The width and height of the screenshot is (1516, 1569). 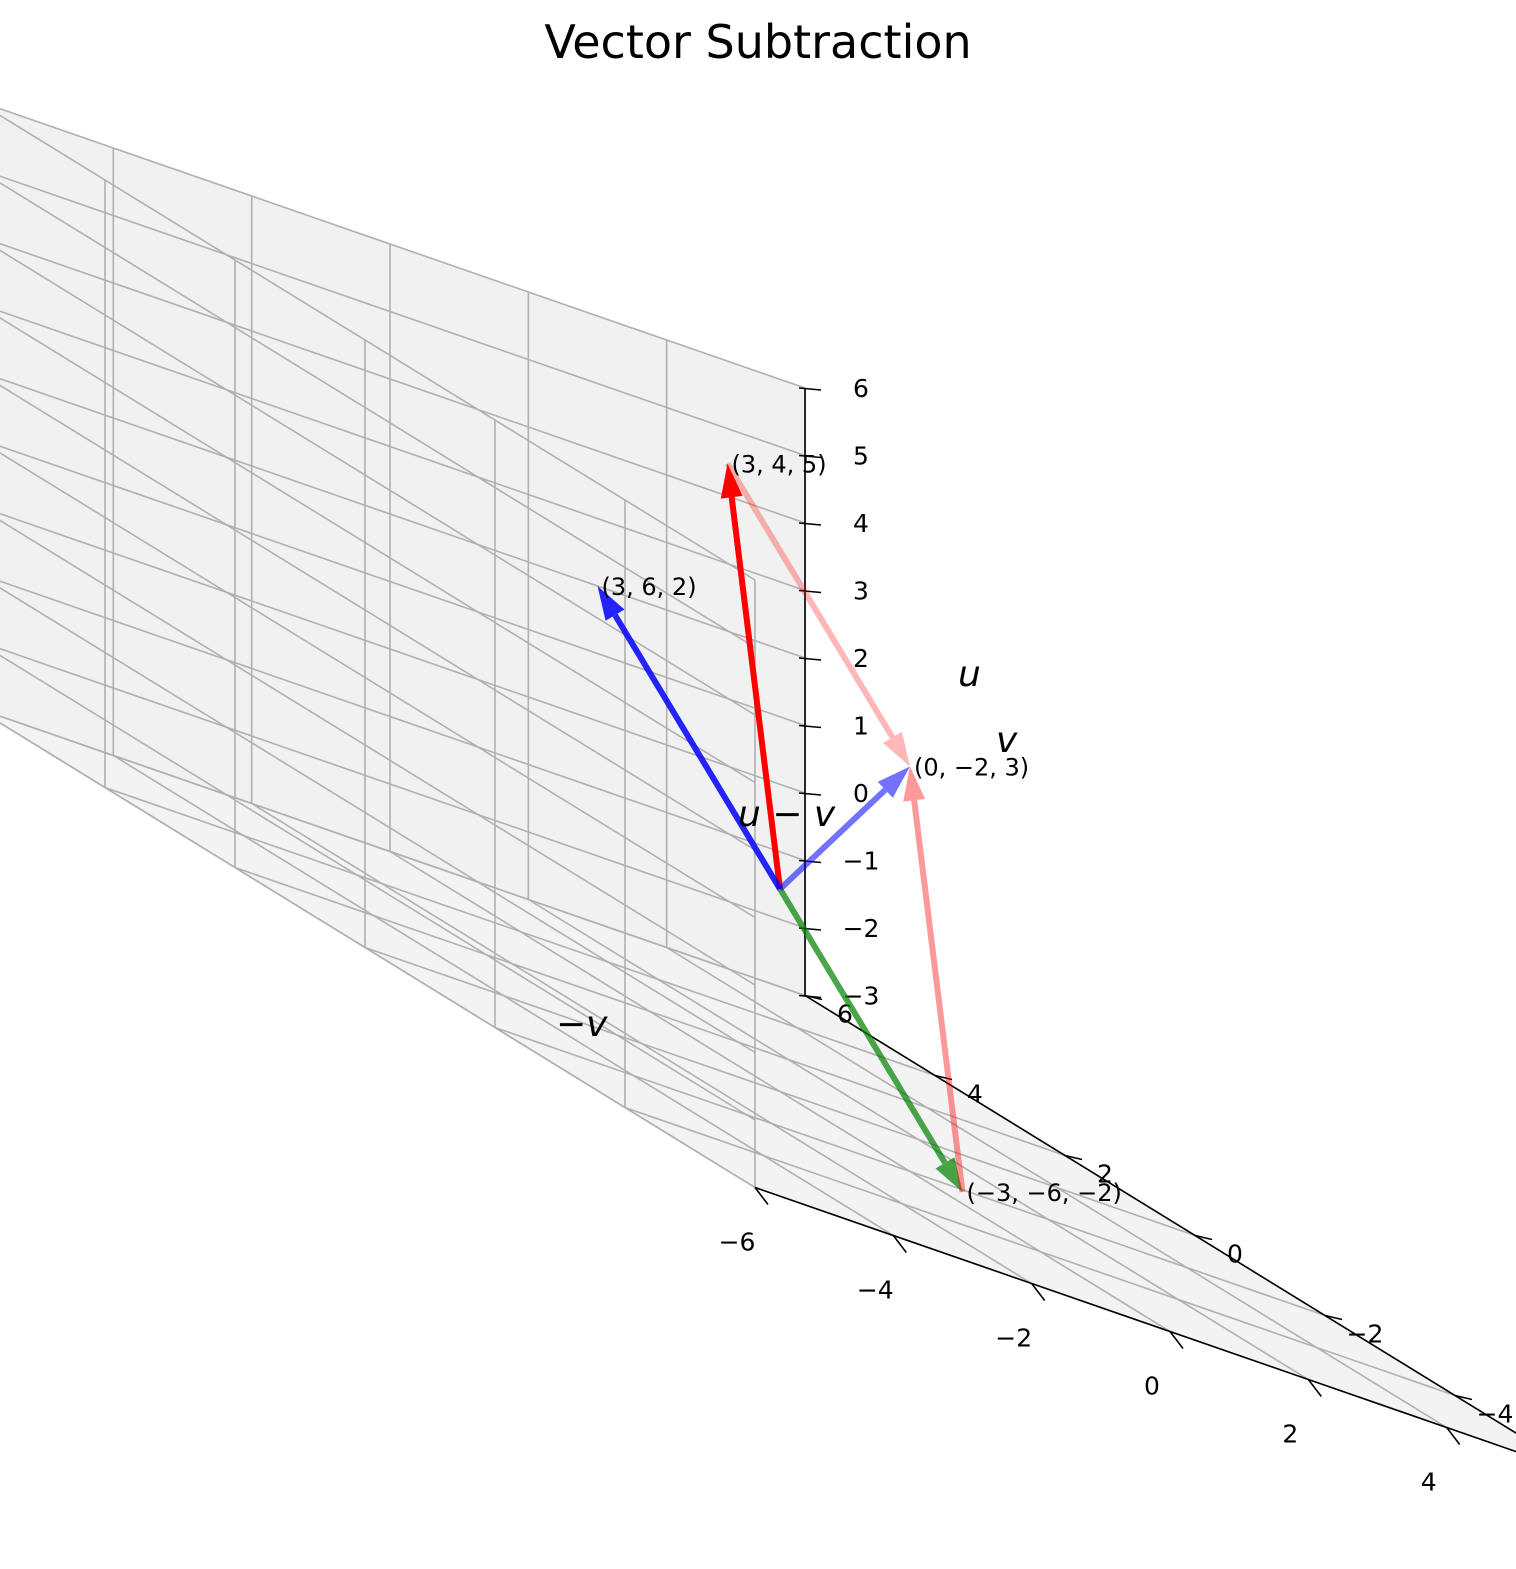 I want to click on x-tick-label: −2, so click(x=1013, y=1338).